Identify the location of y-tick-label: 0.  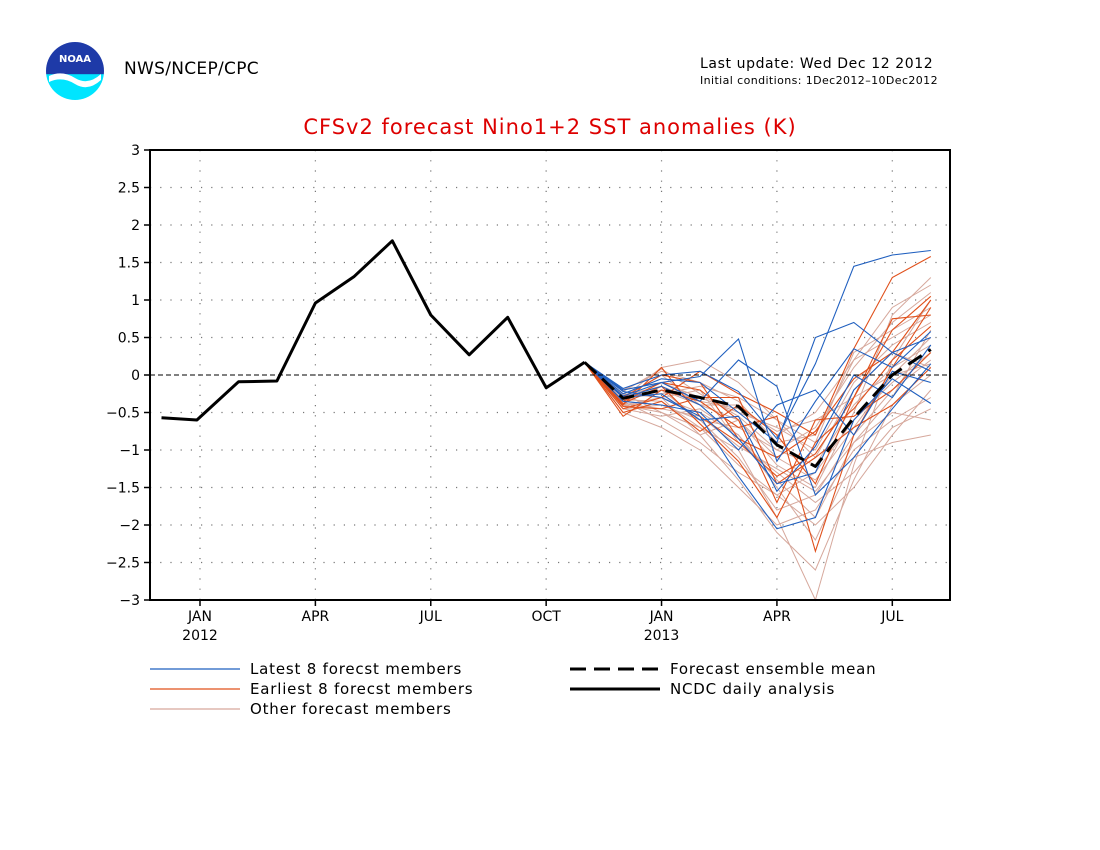
(135, 376).